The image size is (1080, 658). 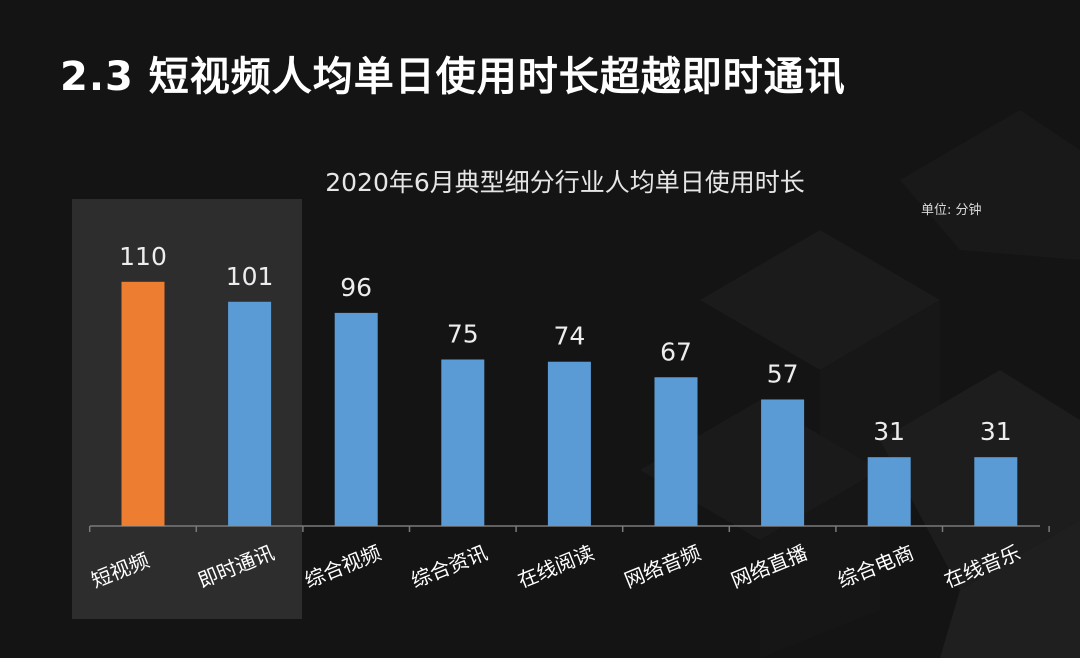 What do you see at coordinates (768, 566) in the screenshot?
I see `category-label: 网络直播` at bounding box center [768, 566].